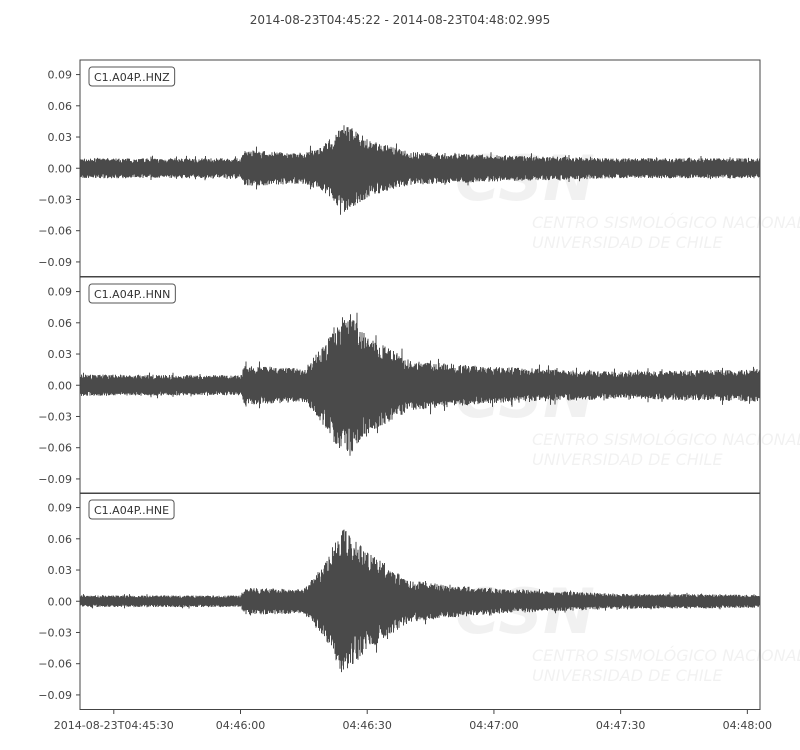 The width and height of the screenshot is (800, 750). I want to click on svg-text: C1.A04P..HNN, so click(132, 294).